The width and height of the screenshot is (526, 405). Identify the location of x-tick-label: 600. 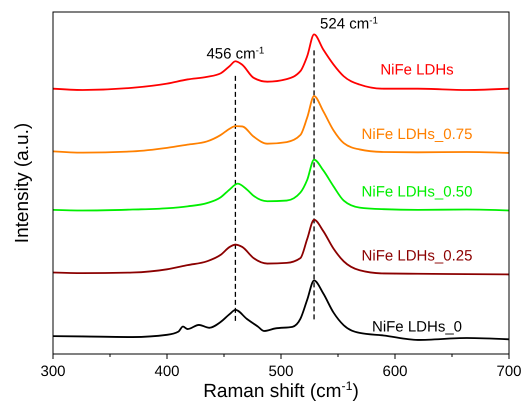
(395, 371).